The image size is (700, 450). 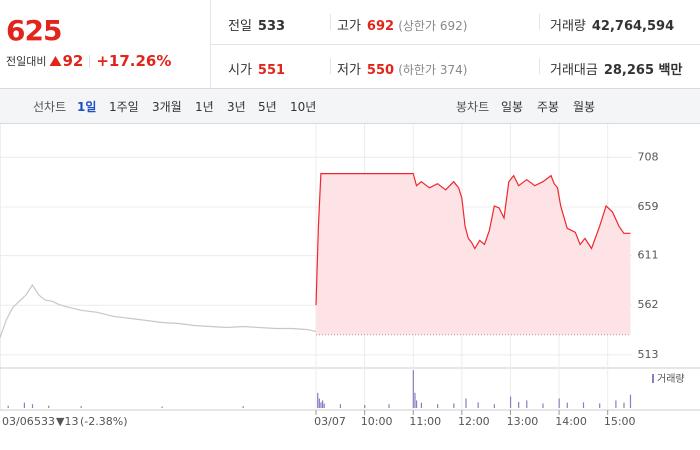 What do you see at coordinates (584, 107) in the screenshot?
I see `tab: 월봉` at bounding box center [584, 107].